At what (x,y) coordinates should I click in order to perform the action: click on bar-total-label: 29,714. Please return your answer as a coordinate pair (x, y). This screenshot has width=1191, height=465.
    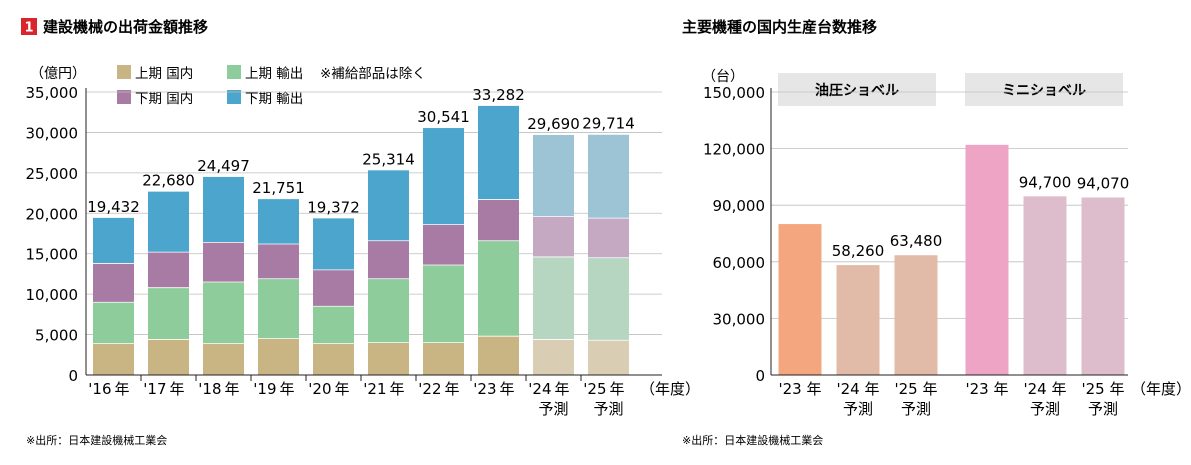
    Looking at the image, I should click on (608, 124).